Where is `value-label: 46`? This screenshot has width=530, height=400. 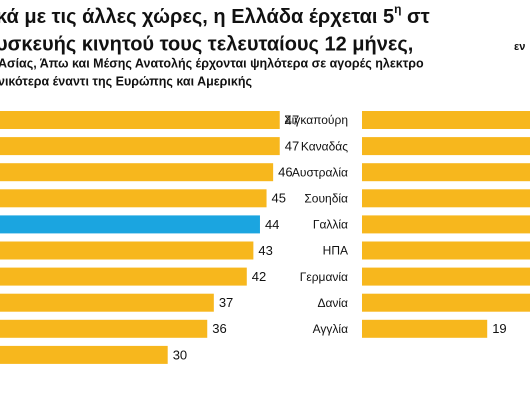
value-label: 46 is located at coordinates (285, 172).